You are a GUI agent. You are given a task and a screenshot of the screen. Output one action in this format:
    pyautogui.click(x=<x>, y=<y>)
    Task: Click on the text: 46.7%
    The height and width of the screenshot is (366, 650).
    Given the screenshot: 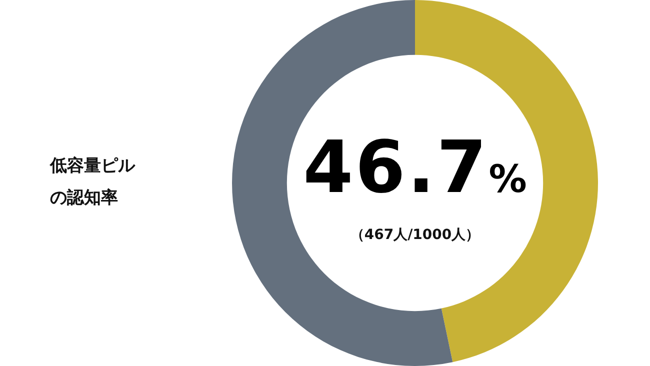 What is the action you would take?
    pyautogui.click(x=415, y=167)
    